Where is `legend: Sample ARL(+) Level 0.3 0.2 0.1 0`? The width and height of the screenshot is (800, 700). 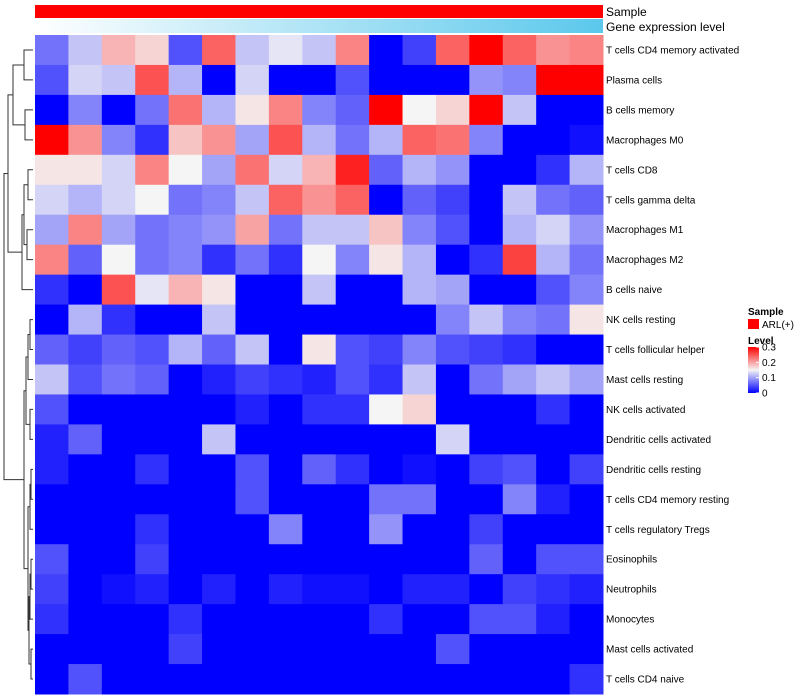
legend: Sample ARL(+) Level 0.3 0.2 0.1 0 is located at coordinates (771, 353).